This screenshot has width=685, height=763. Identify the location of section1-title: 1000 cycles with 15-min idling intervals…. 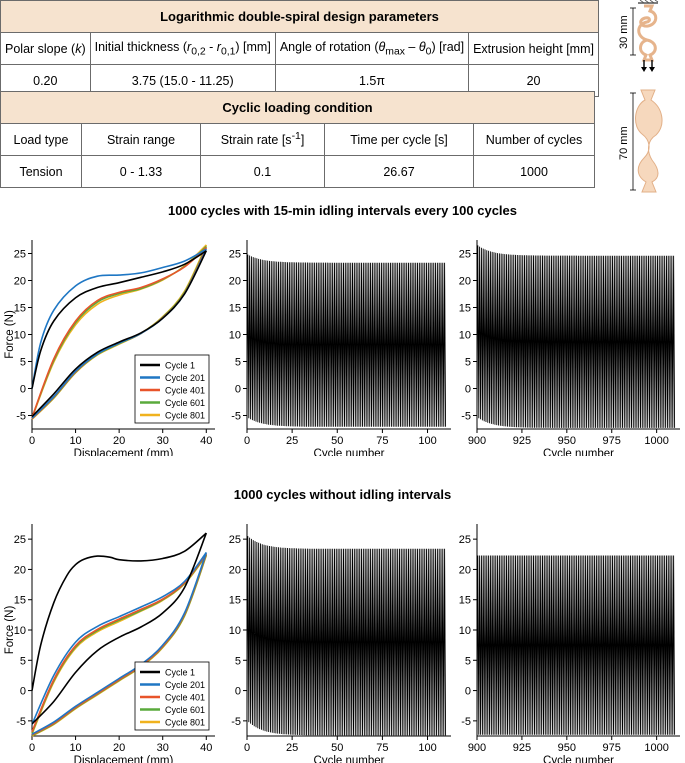
(342, 210).